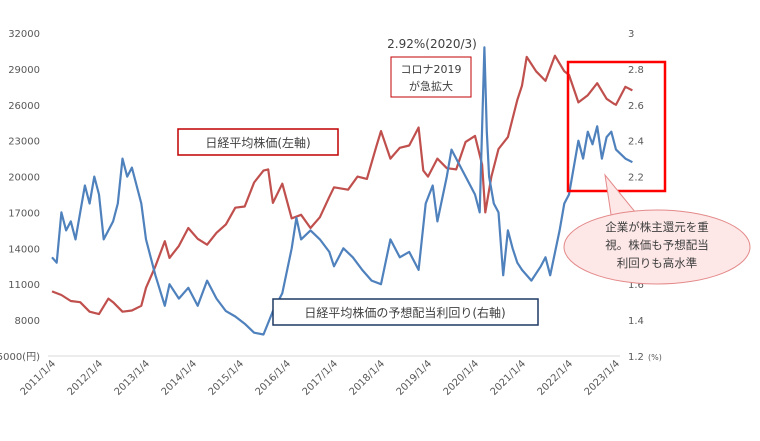  I want to click on nikkei-legend-label: 日経平均株価(左軸), so click(257, 142).